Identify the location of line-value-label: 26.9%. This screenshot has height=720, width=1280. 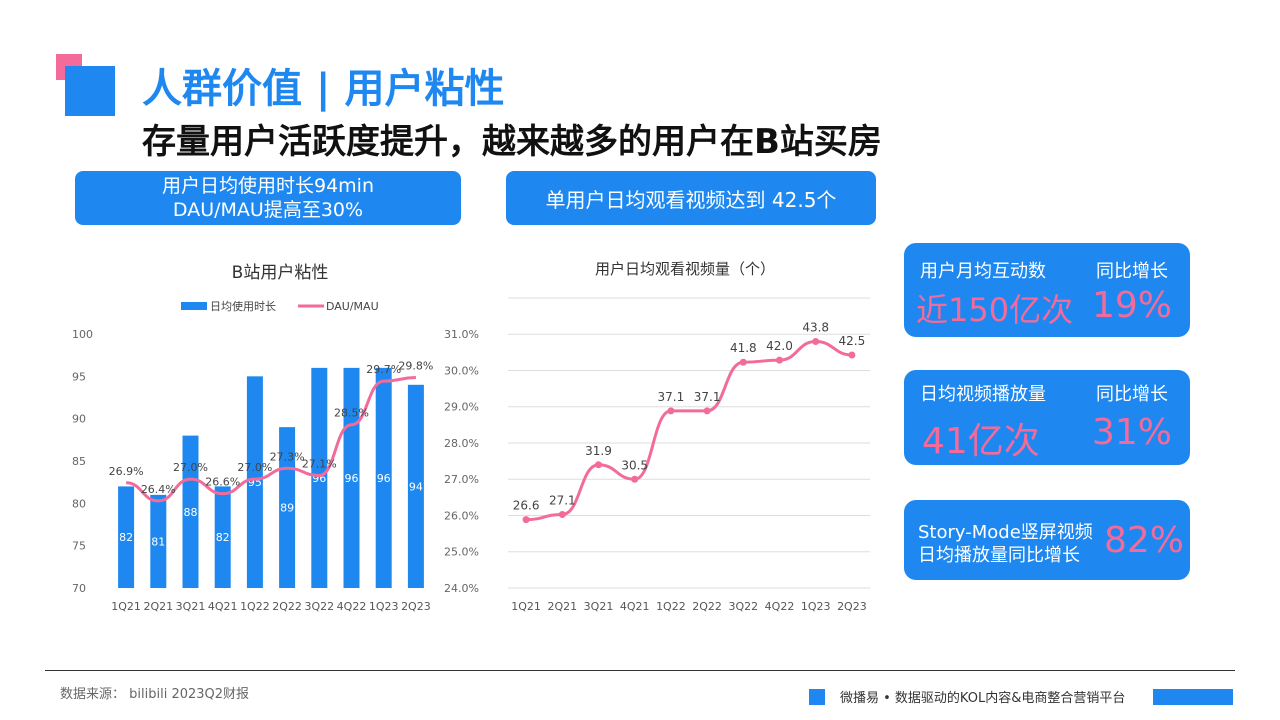
(126, 471).